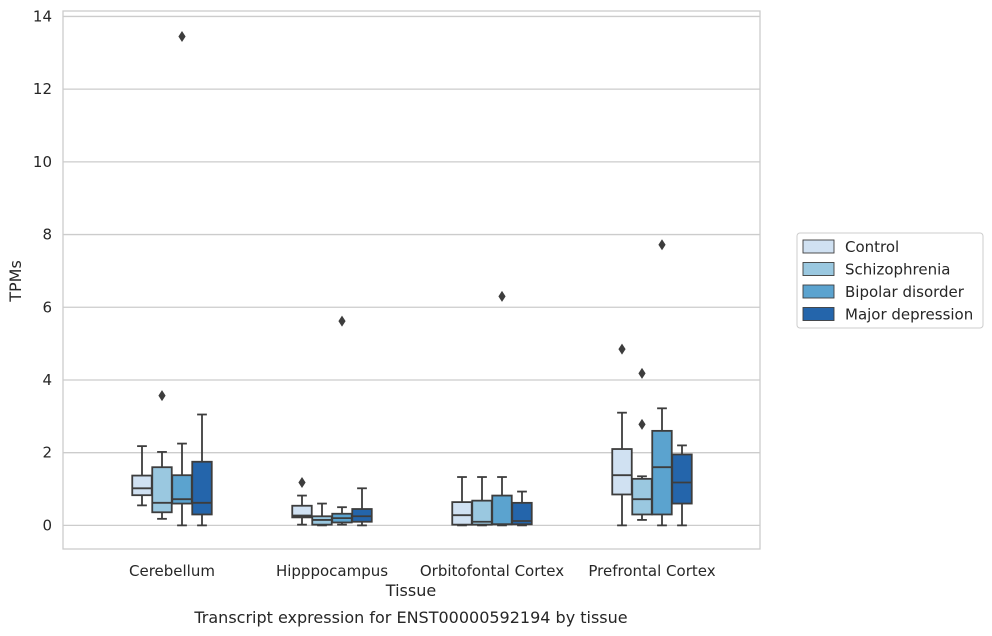 This screenshot has width=992, height=636. What do you see at coordinates (47, 453) in the screenshot?
I see `y-tick-label: 2` at bounding box center [47, 453].